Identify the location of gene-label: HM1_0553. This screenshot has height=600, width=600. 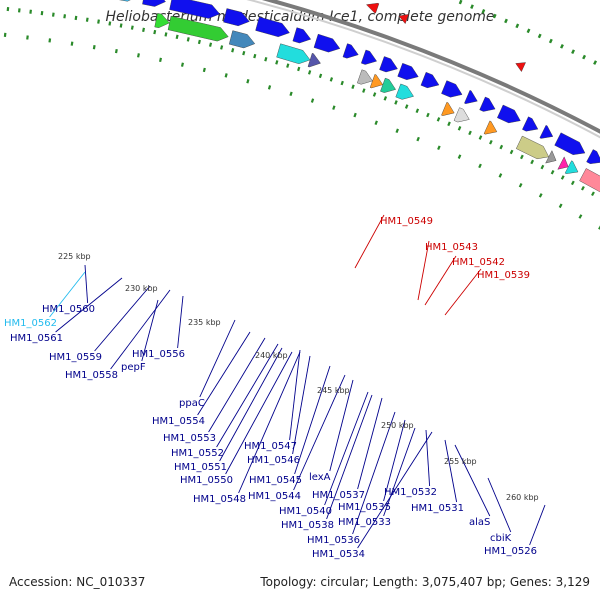
(189, 438).